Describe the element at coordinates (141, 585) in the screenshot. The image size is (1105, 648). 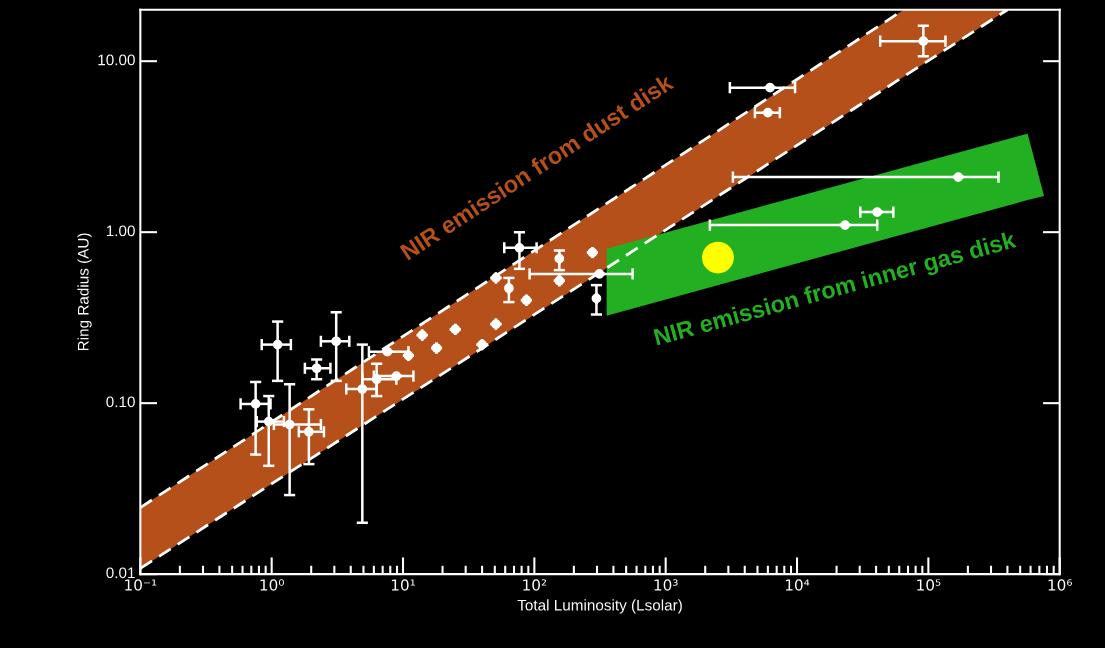
I see `x-tick-label: 10⁻¹` at that location.